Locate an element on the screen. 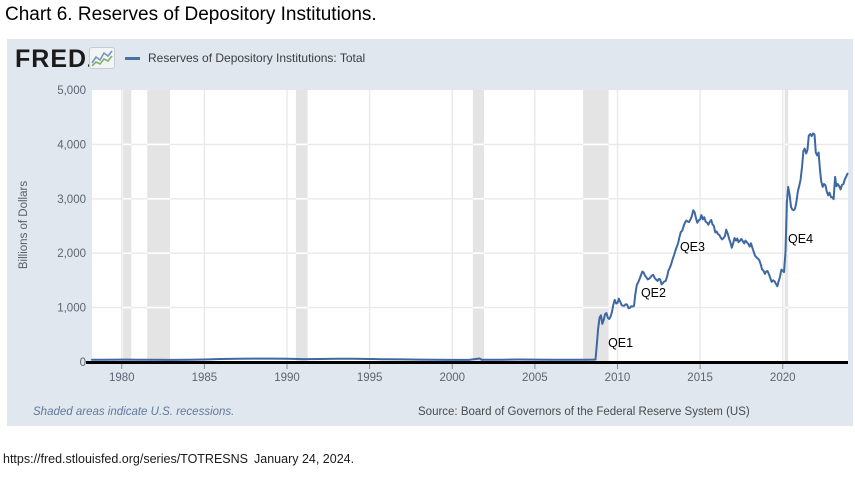  fred-sparkline-icon is located at coordinates (102, 60).